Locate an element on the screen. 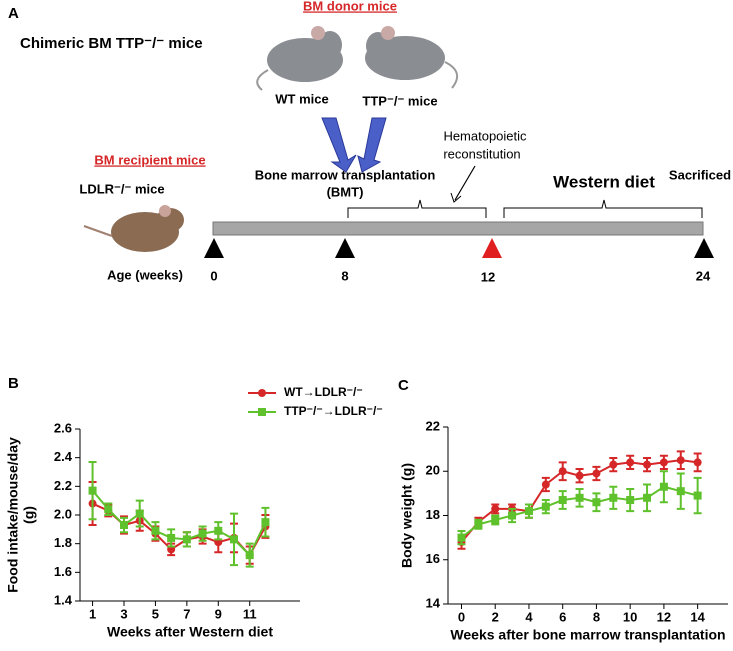 Image resolution: width=733 pixels, height=651 pixels. age: 0 is located at coordinates (213, 275).